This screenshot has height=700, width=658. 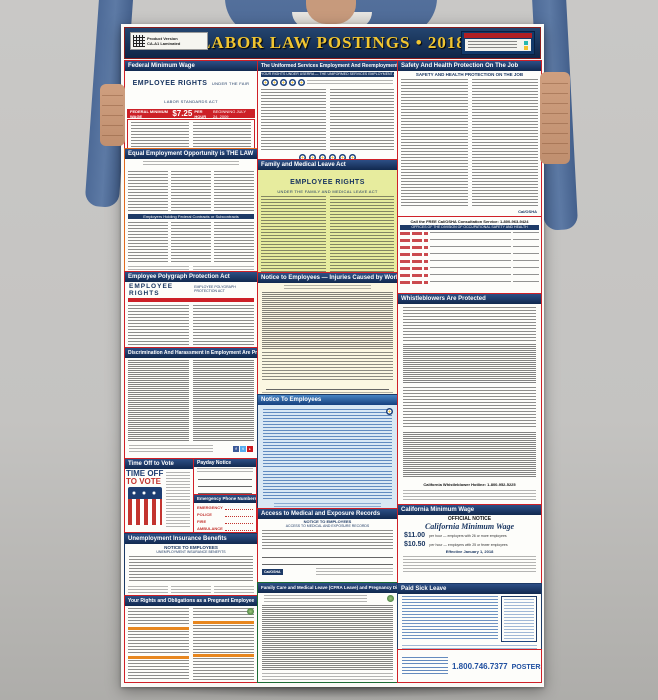 What do you see at coordinates (415, 544) in the screenshot?
I see `minwage-rate-25less: $10.50` at bounding box center [415, 544].